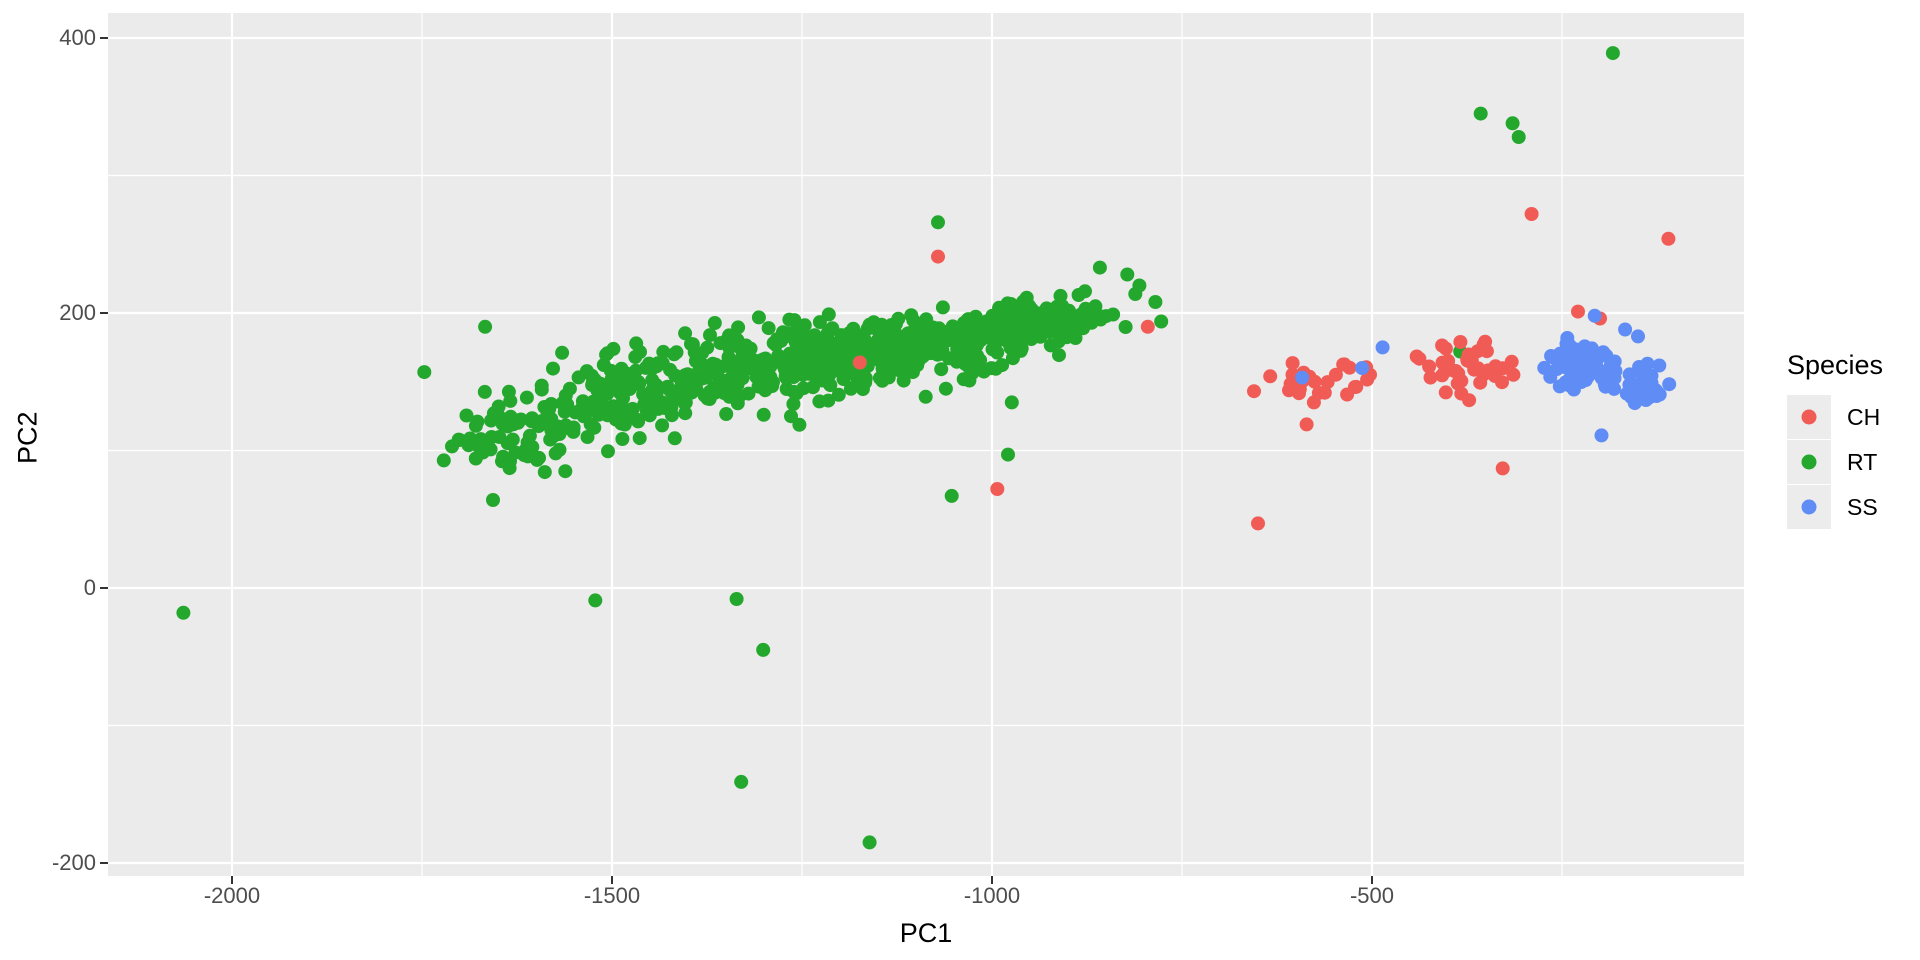 This screenshot has height=960, width=1920. Describe the element at coordinates (926, 933) in the screenshot. I see `x-axis-title: PC1` at that location.